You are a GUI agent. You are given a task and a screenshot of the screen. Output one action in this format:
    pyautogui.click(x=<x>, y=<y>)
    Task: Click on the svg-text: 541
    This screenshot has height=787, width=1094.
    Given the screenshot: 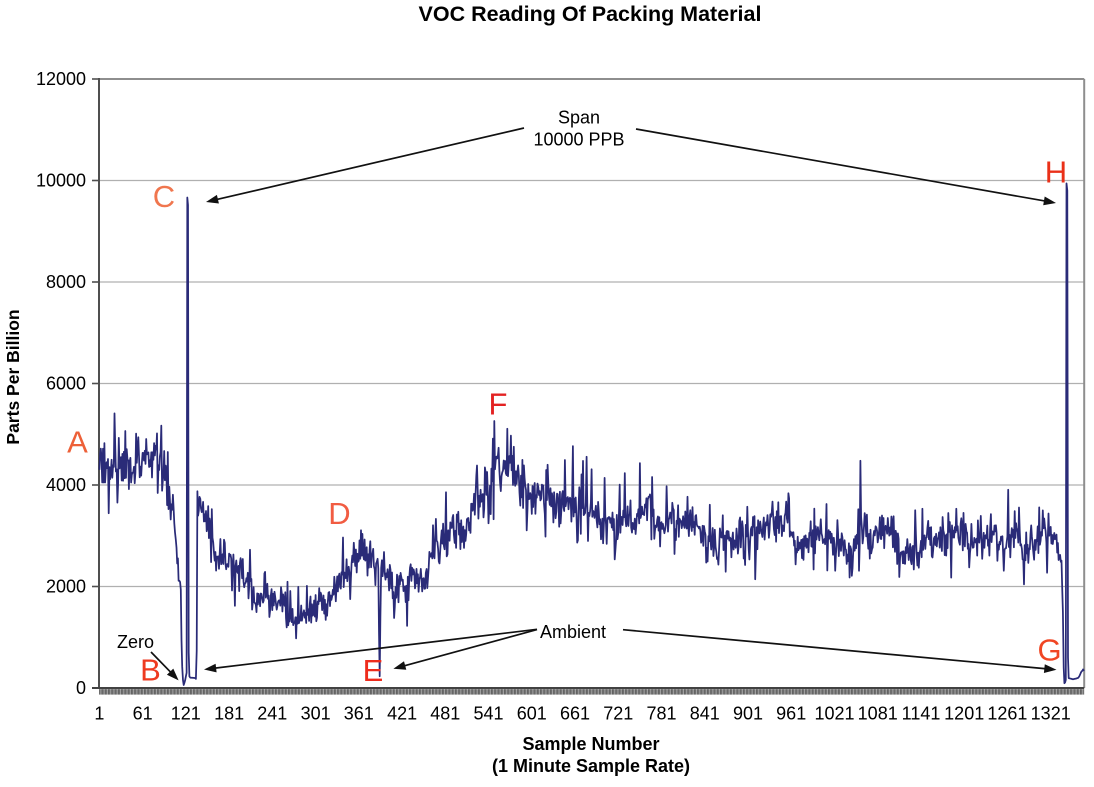 What is the action you would take?
    pyautogui.click(x=488, y=714)
    